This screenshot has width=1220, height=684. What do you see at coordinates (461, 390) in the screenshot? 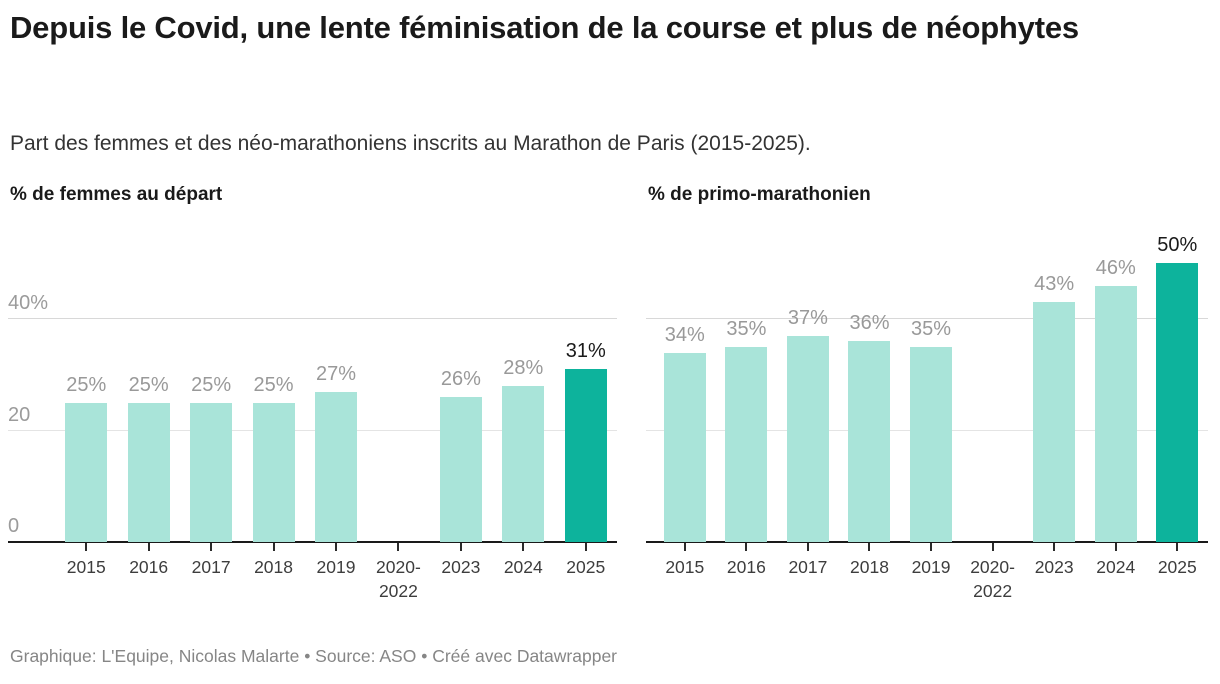
I see `bar-slot-2023: 26%` at bounding box center [461, 390].